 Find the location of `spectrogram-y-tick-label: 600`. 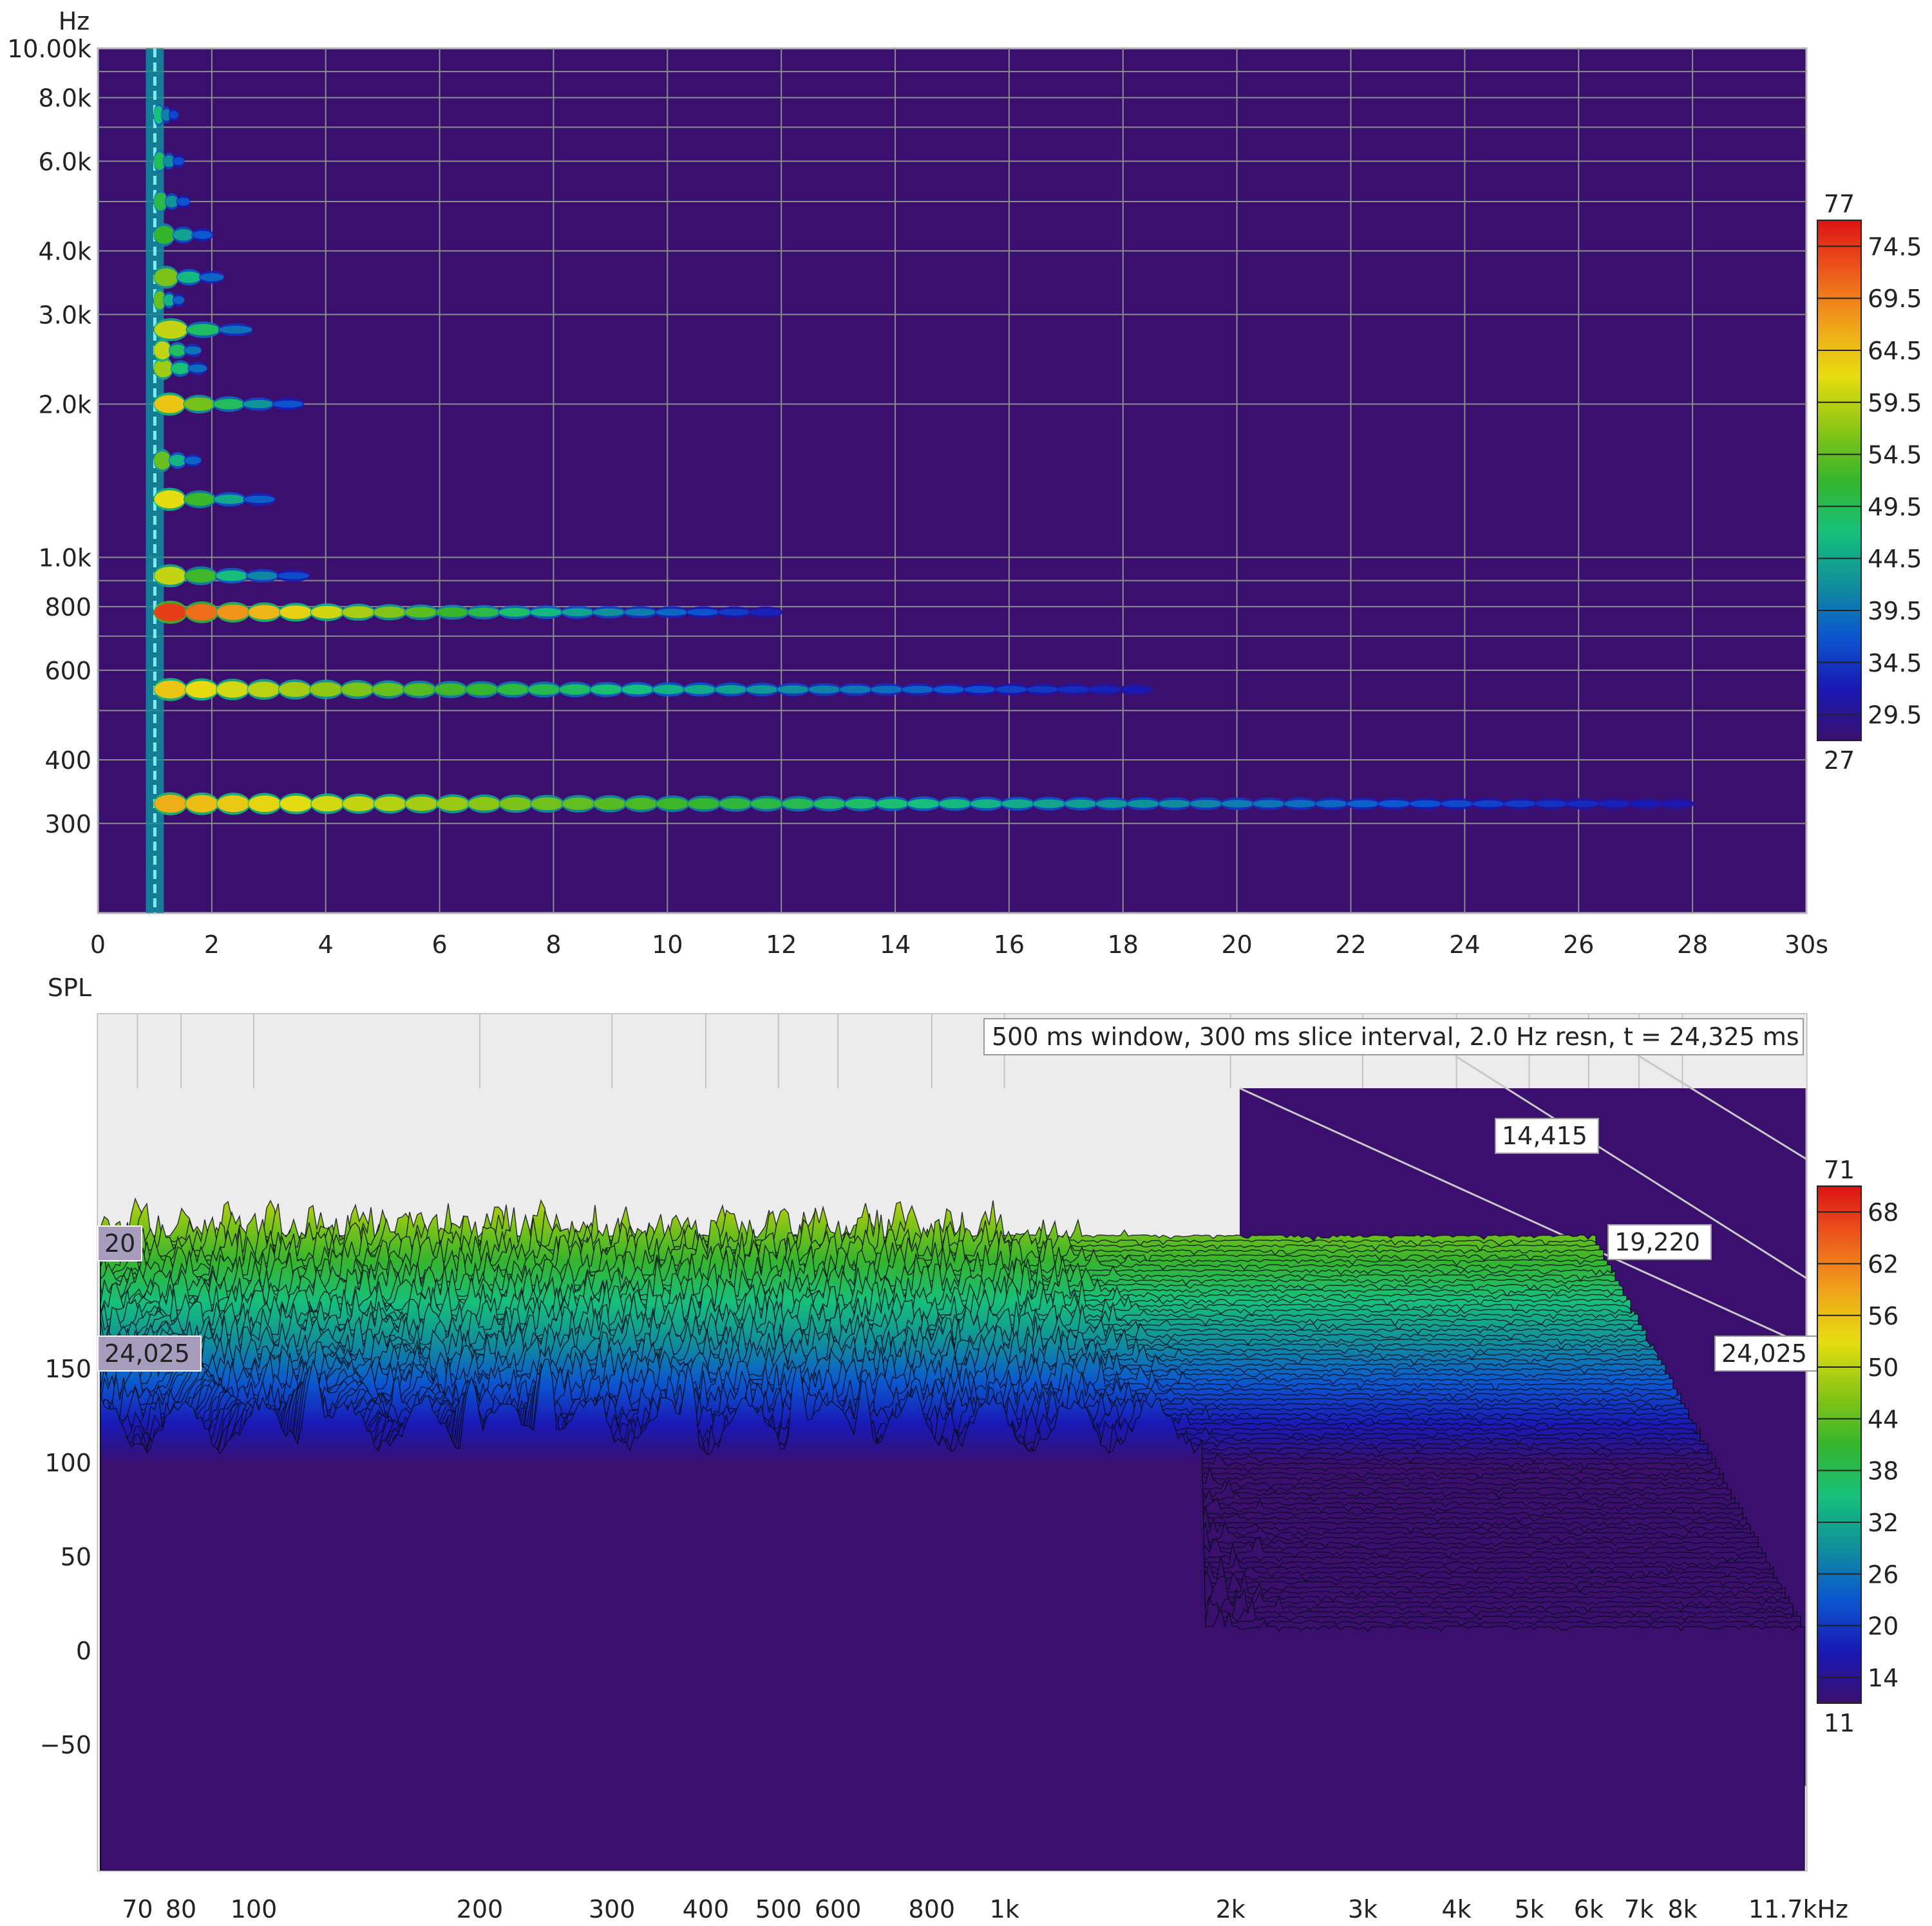

spectrogram-y-tick-label: 600 is located at coordinates (67, 671).